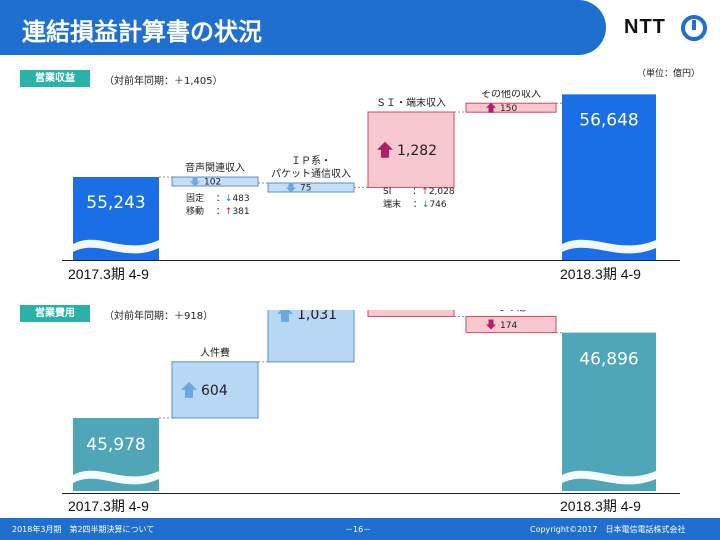  What do you see at coordinates (195, 199) in the screenshot?
I see `detail-item: 固定` at bounding box center [195, 199].